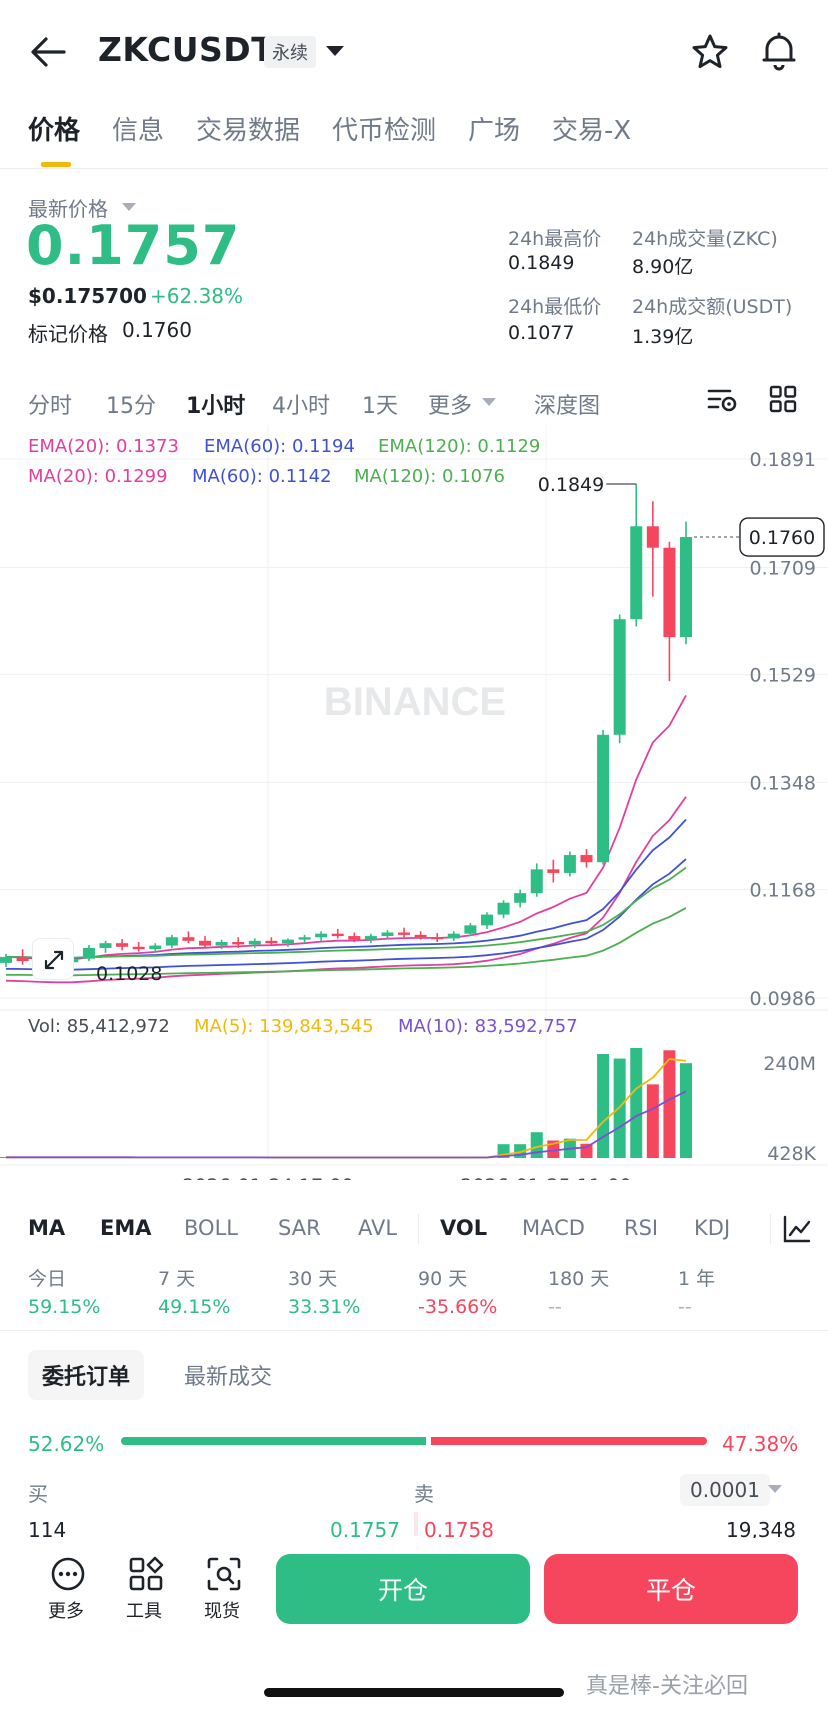 Image resolution: width=828 pixels, height=1711 pixels. Describe the element at coordinates (98, 476) in the screenshot. I see `ma20-label: MA(20): 0.1299` at that location.